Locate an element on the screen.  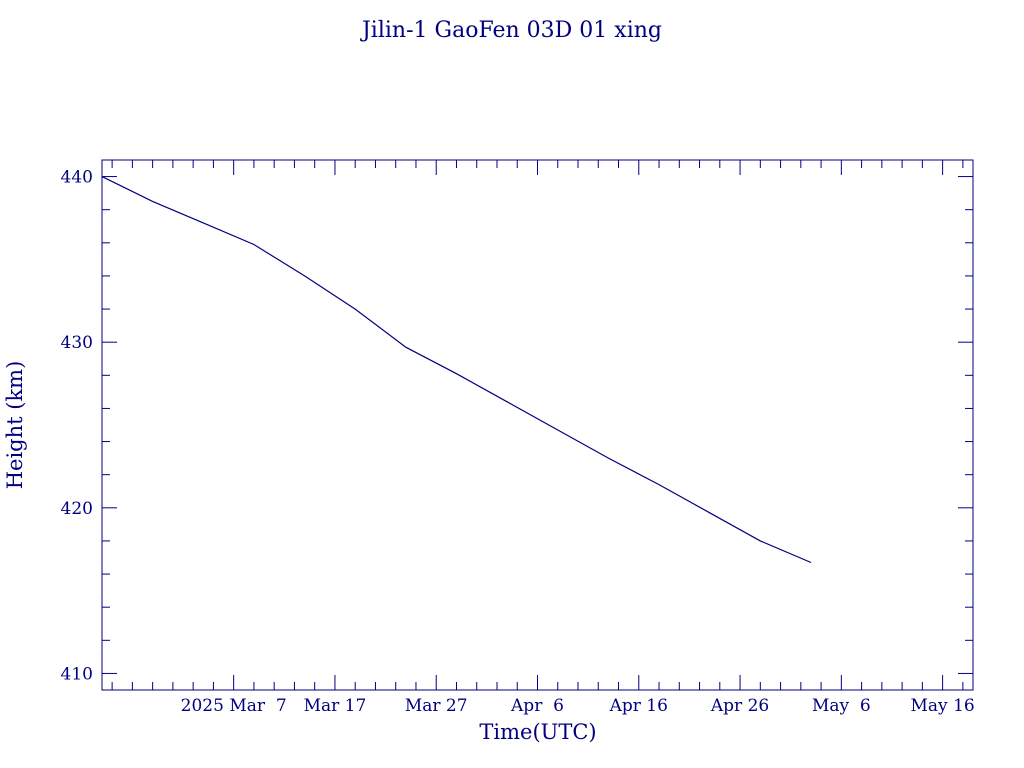
x-tick-label: Mar 27 is located at coordinates (436, 706).